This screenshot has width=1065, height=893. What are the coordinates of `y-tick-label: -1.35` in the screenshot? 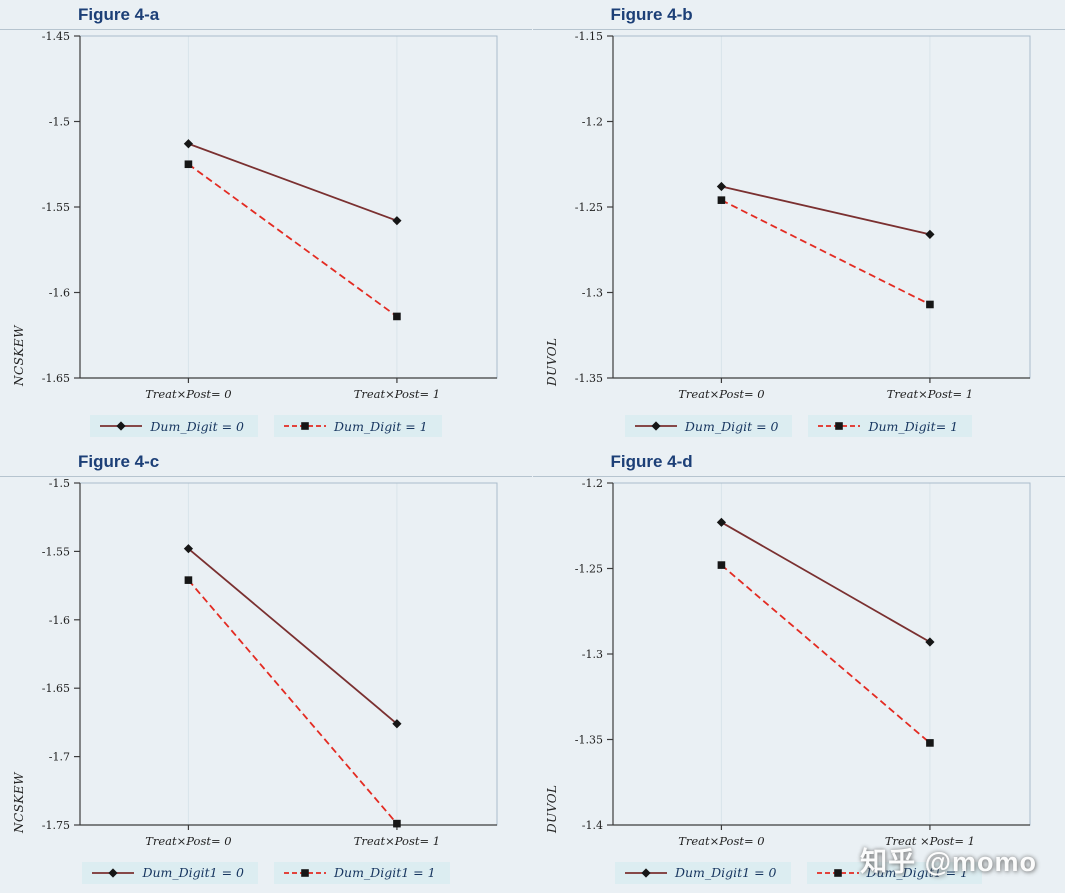 It's located at (588, 739).